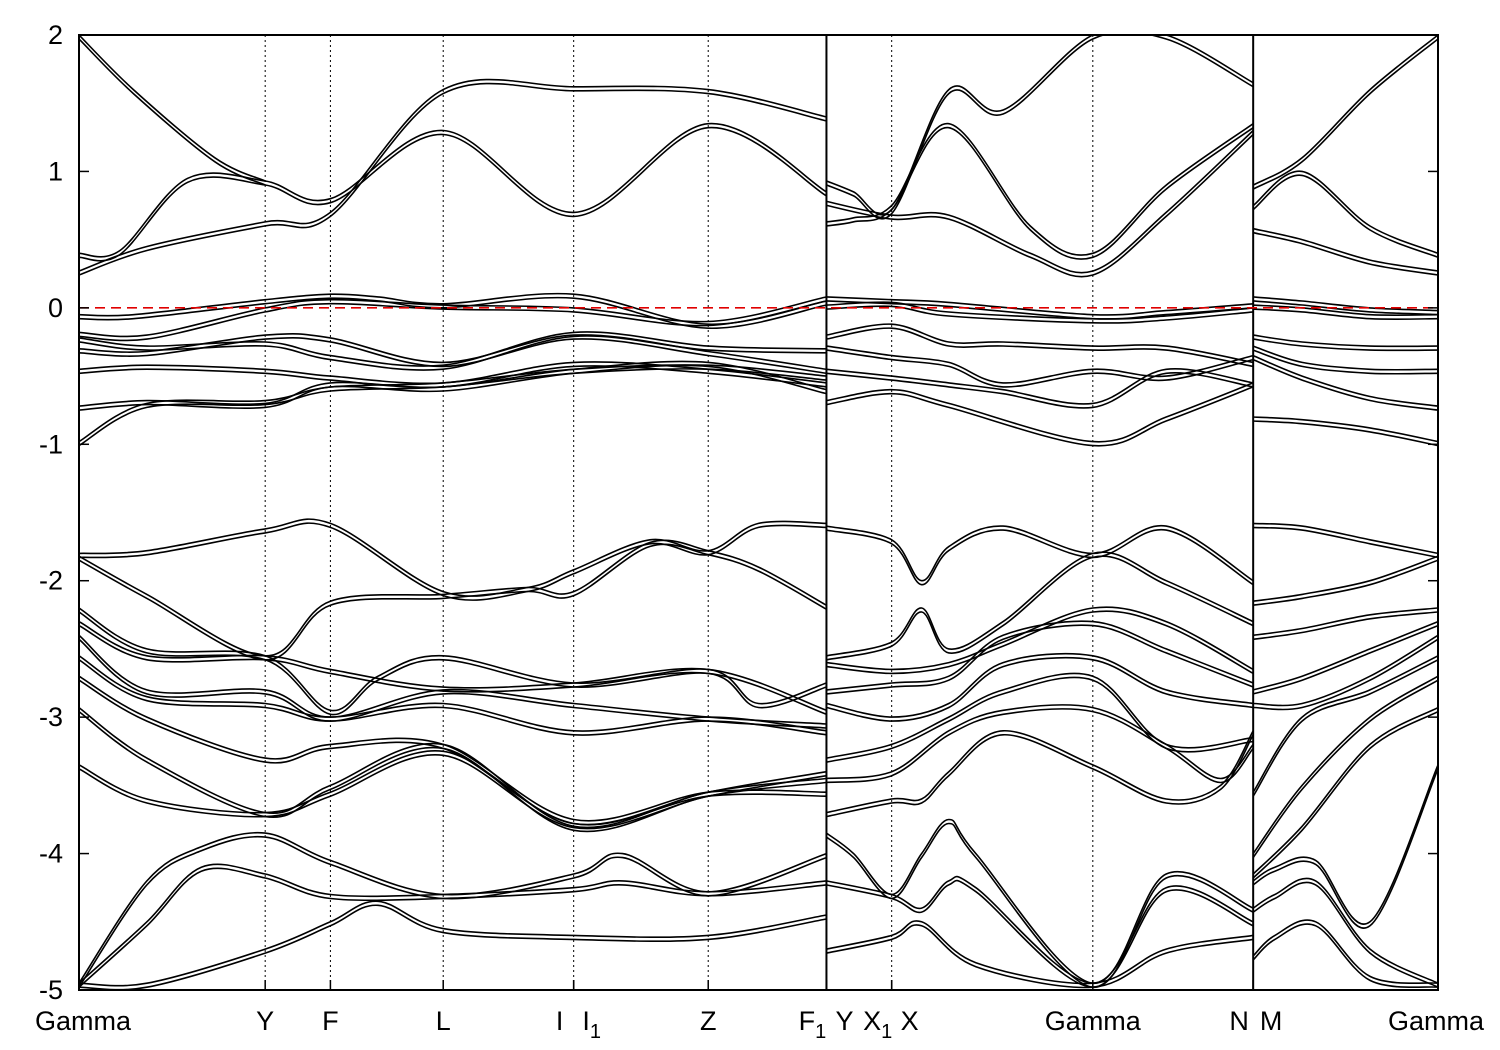 Image resolution: width=1500 pixels, height=1050 pixels. What do you see at coordinates (708, 1021) in the screenshot?
I see `kpoint-label: Z` at bounding box center [708, 1021].